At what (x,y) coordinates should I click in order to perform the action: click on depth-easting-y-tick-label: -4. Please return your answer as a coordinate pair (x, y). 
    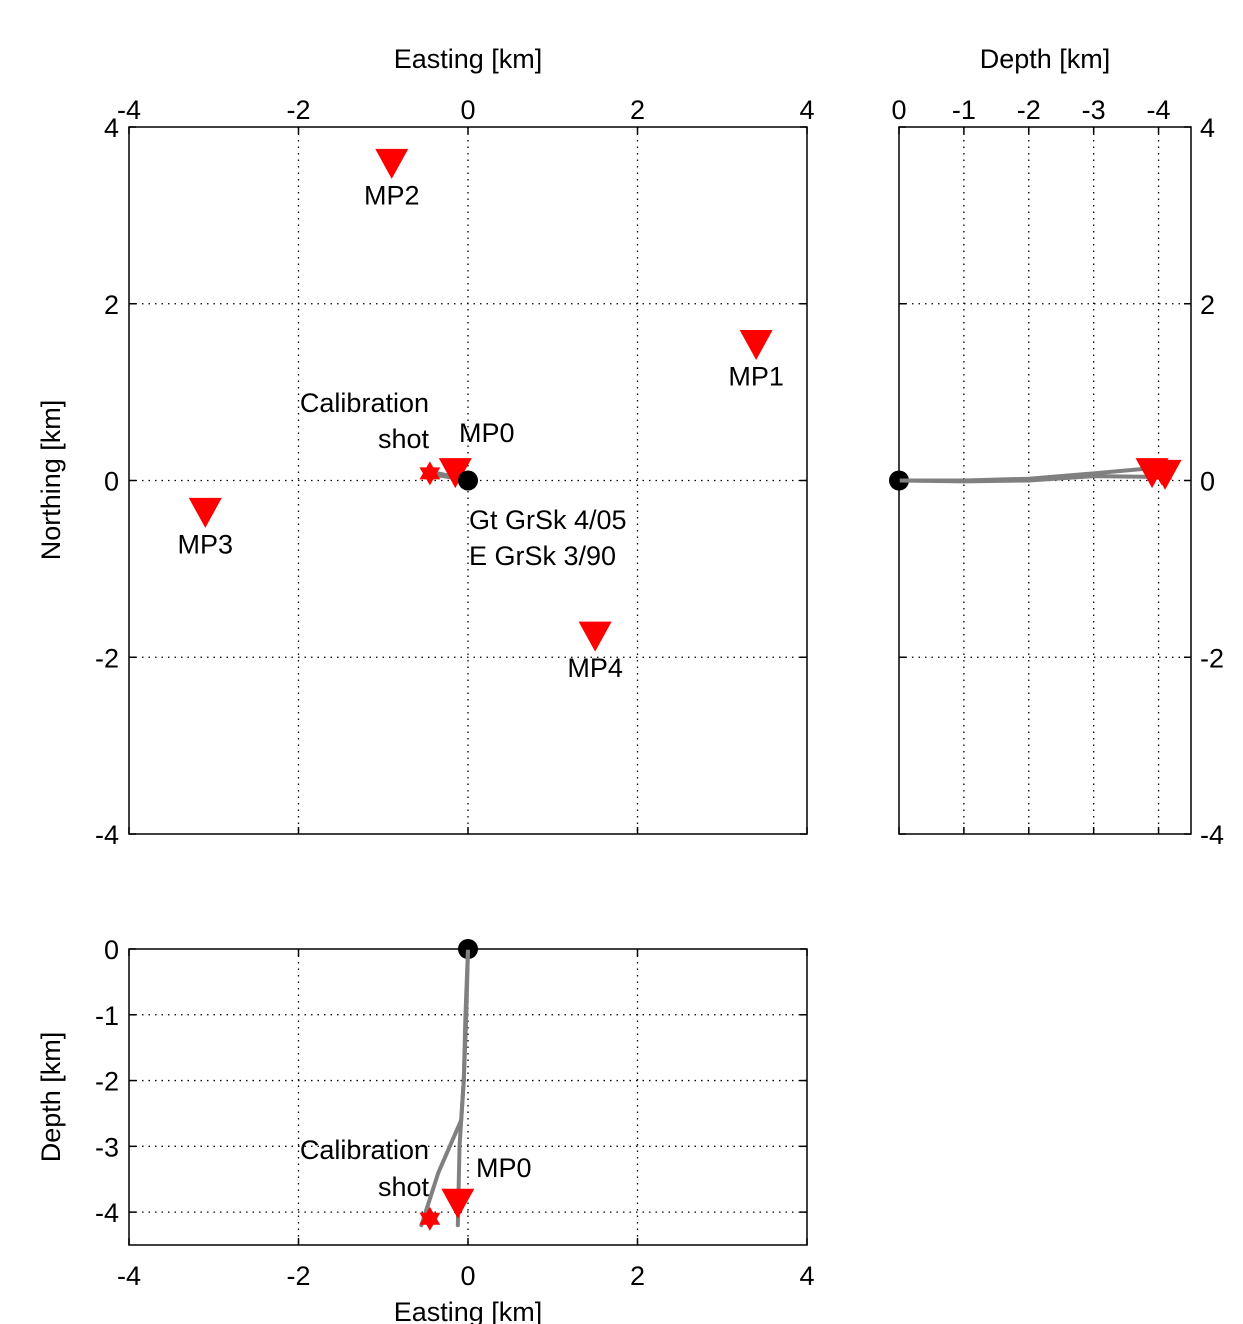
    Looking at the image, I should click on (107, 1213).